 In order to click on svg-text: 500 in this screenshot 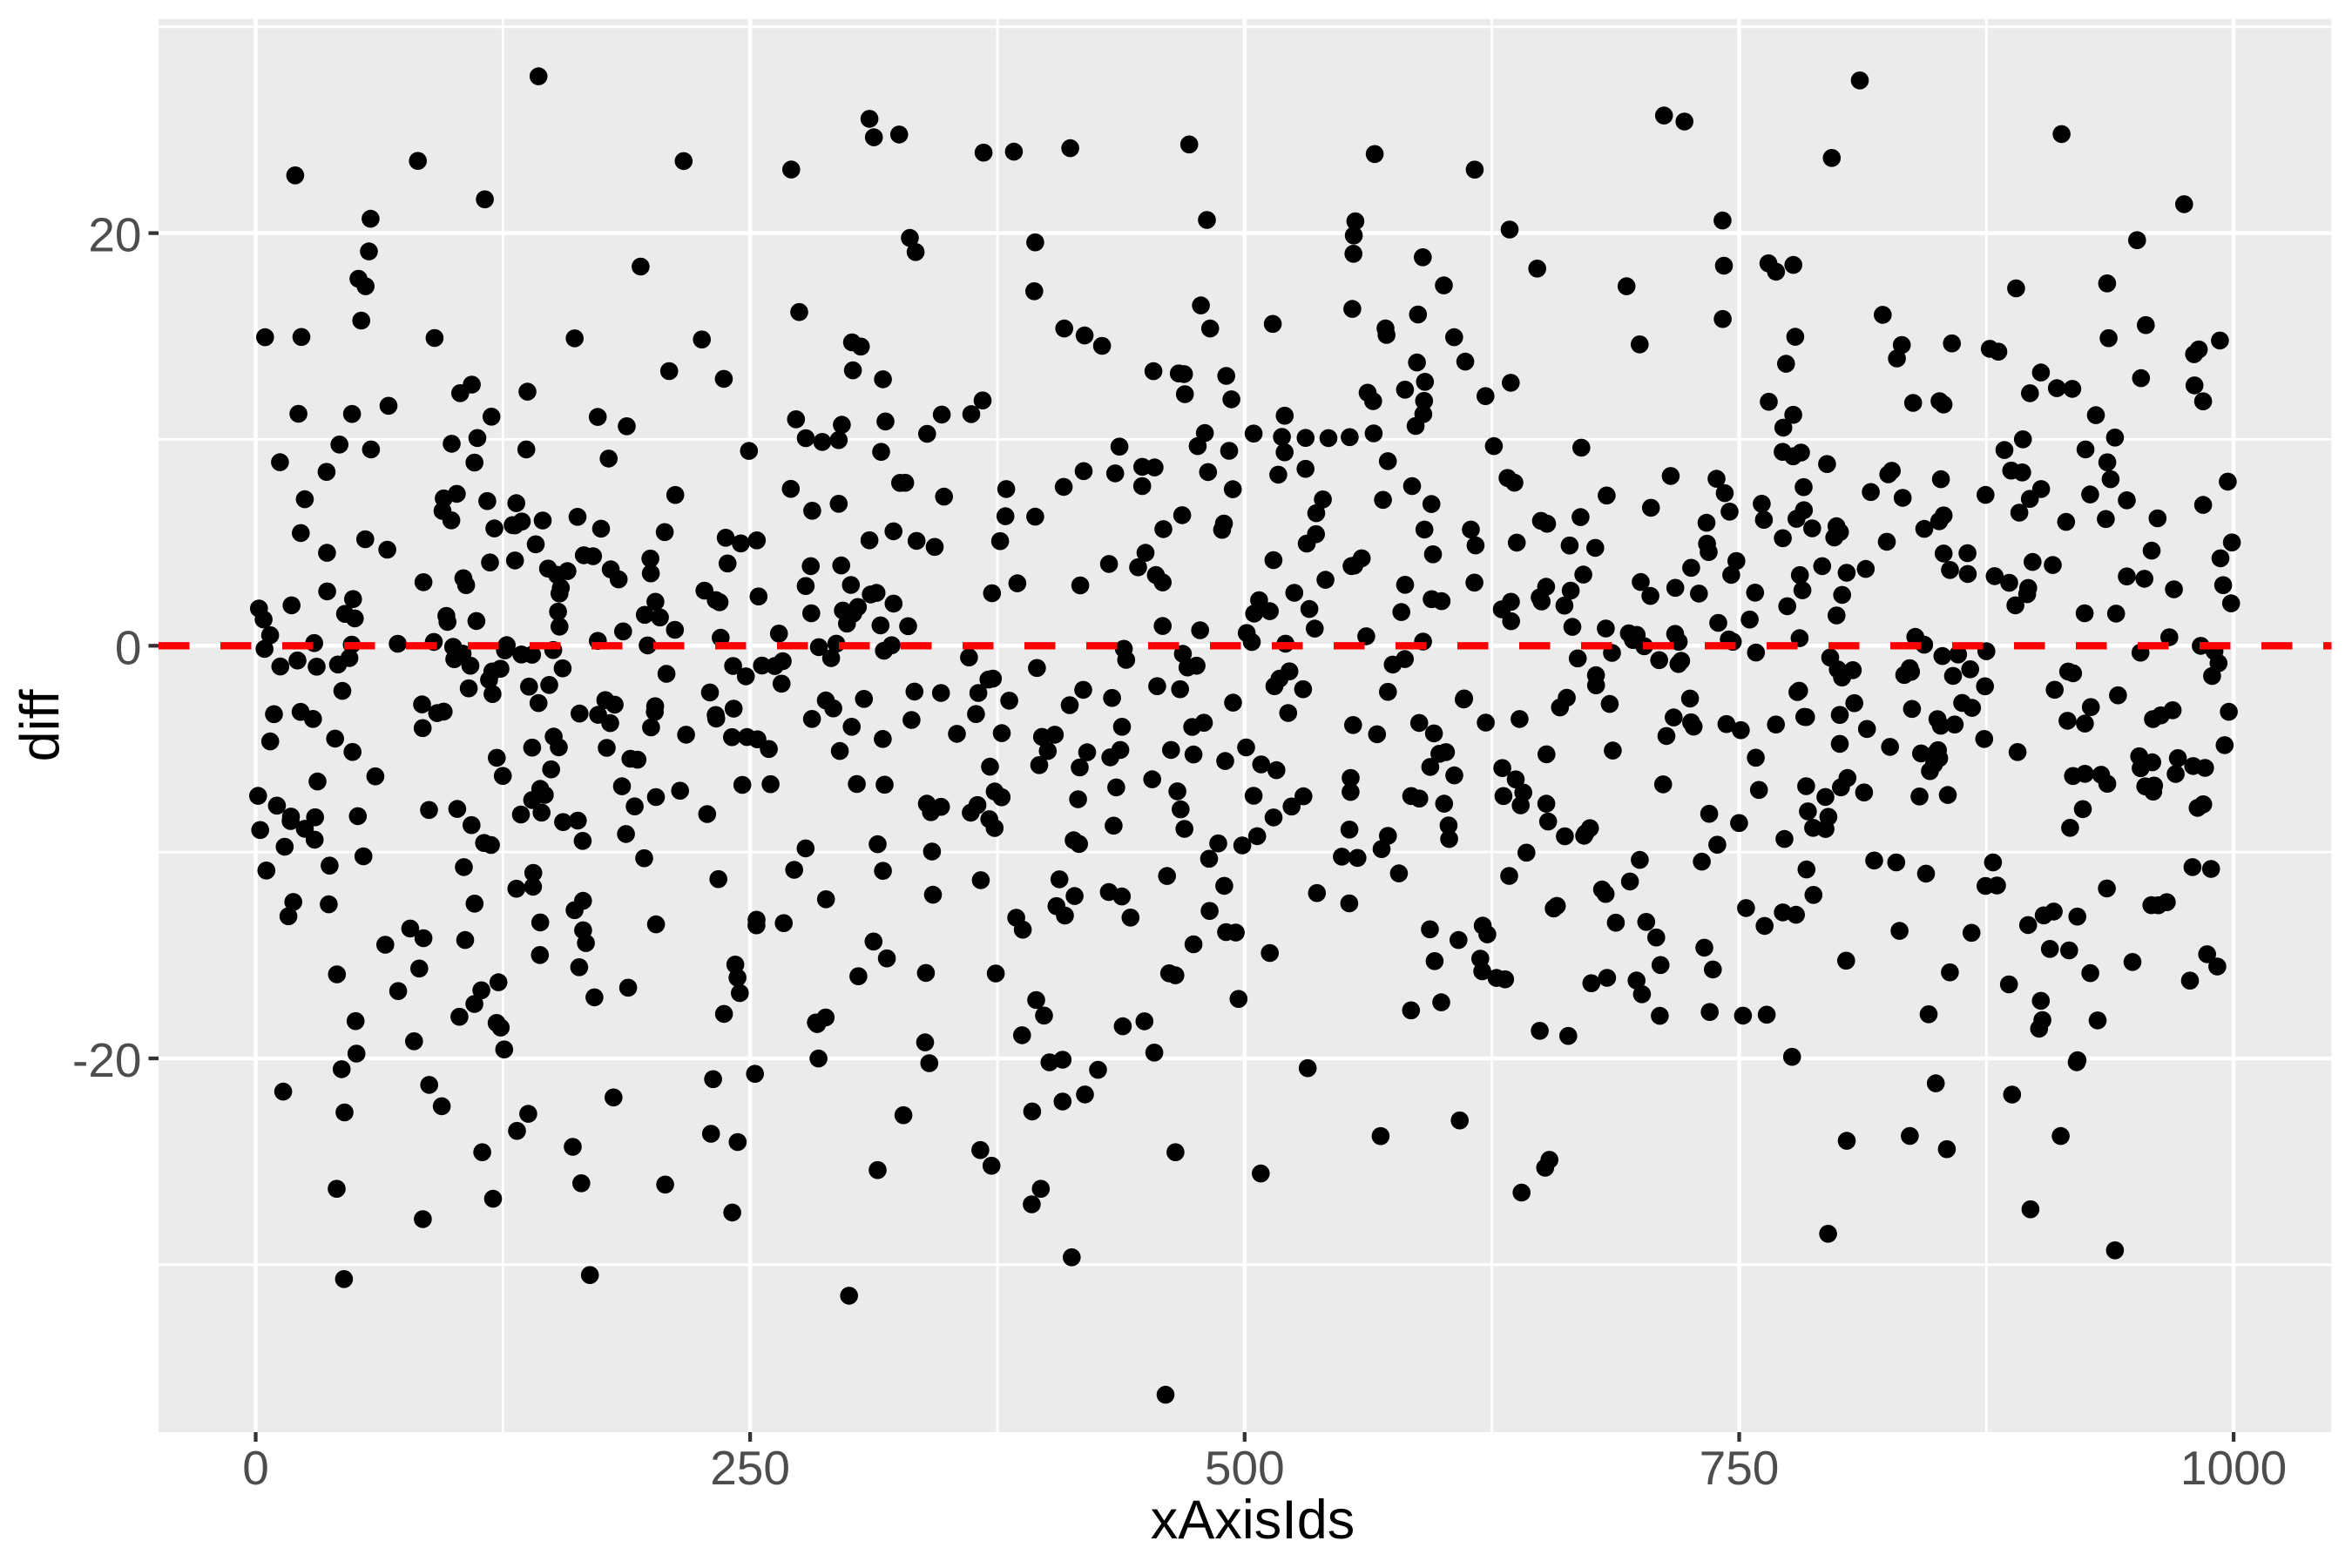, I will do `click(1245, 1468)`.